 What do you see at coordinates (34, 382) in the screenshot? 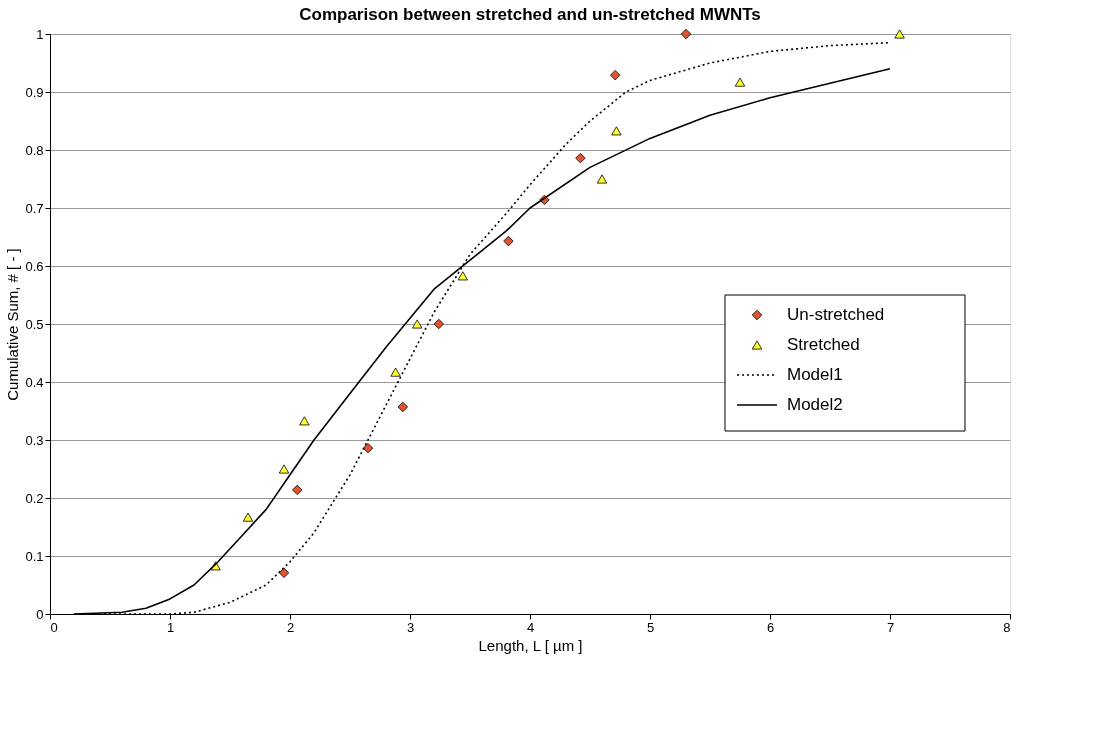
I see `y-tick-label: 0.4` at bounding box center [34, 382].